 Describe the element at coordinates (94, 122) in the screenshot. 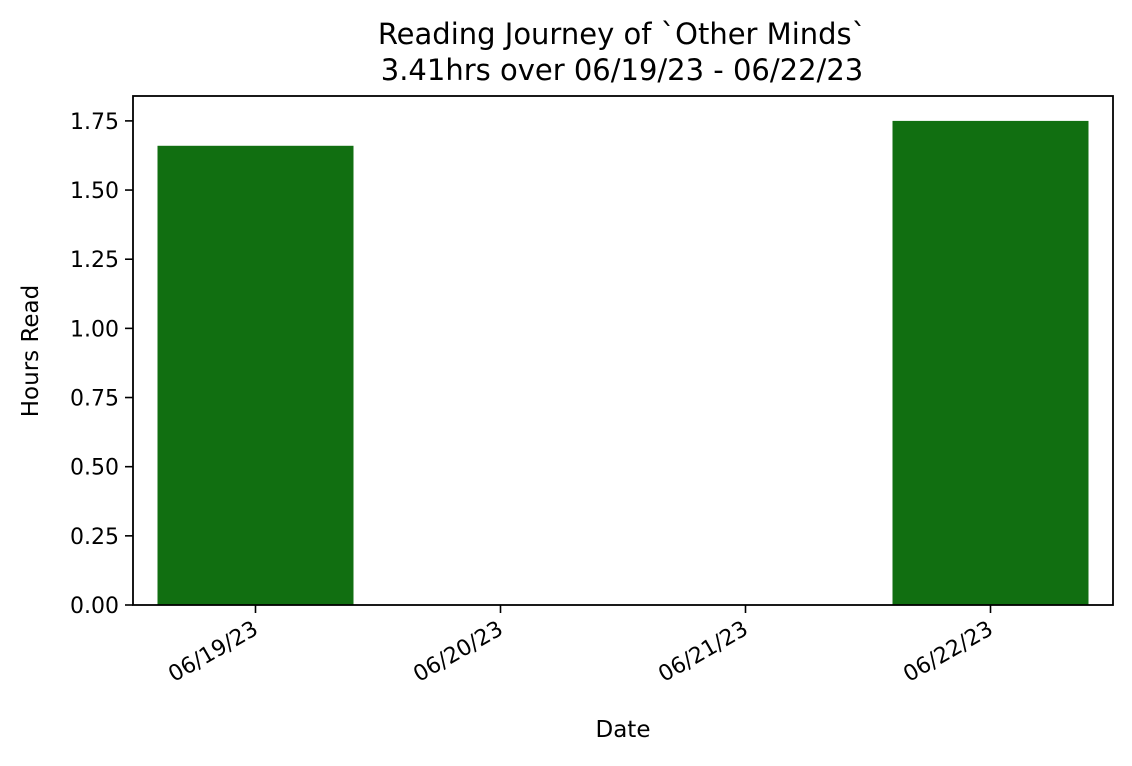

I see `y-tick-label: 1.75` at that location.